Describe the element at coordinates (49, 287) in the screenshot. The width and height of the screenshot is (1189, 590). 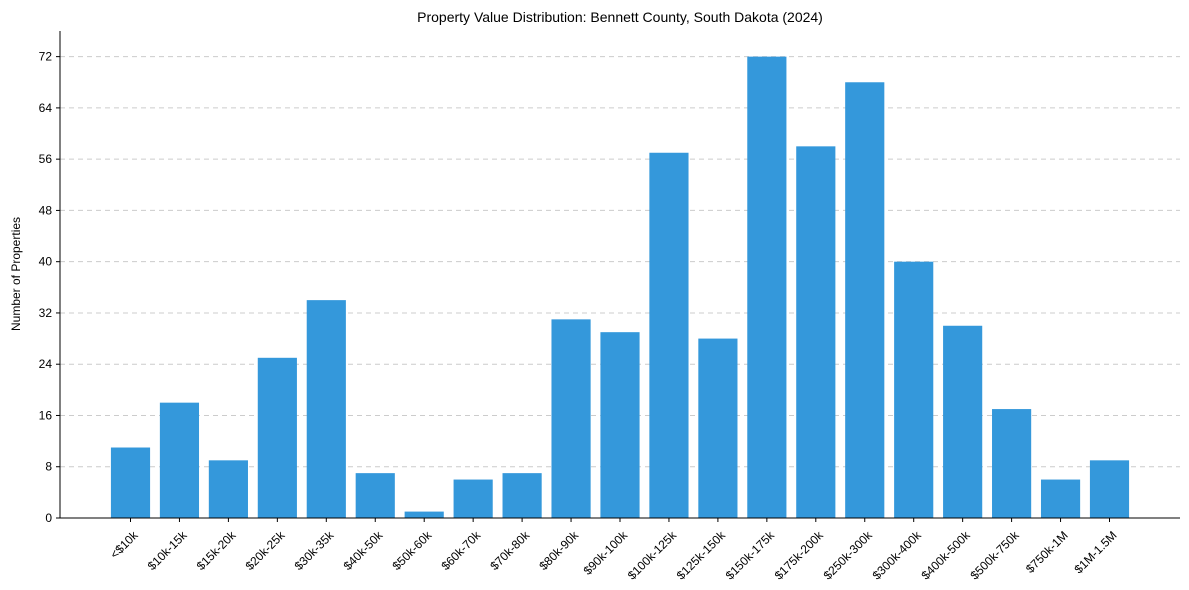
I see `y-ticks: 0 8 16 24 32 40 48 56 64 72` at that location.